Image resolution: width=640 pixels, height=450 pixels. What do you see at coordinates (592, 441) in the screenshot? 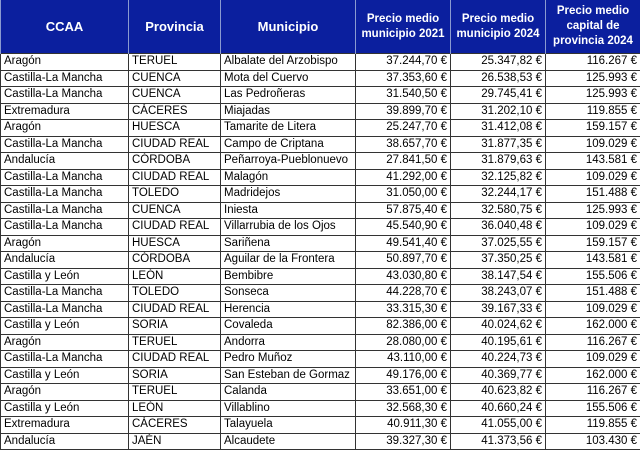
I see `cell-precio-capital-2024: 103.430 €` at bounding box center [592, 441].